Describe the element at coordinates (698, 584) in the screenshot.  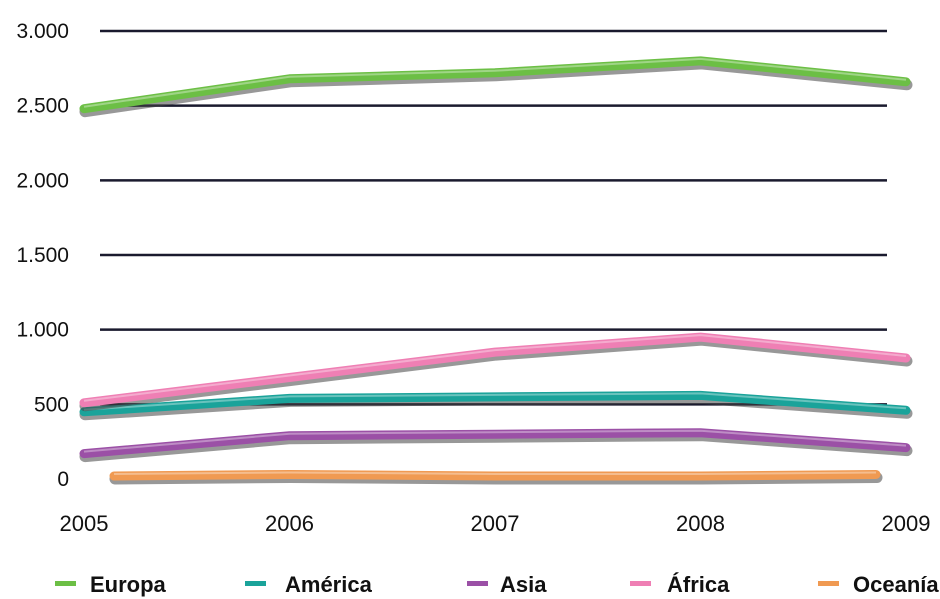
I see `legend-label: África` at that location.